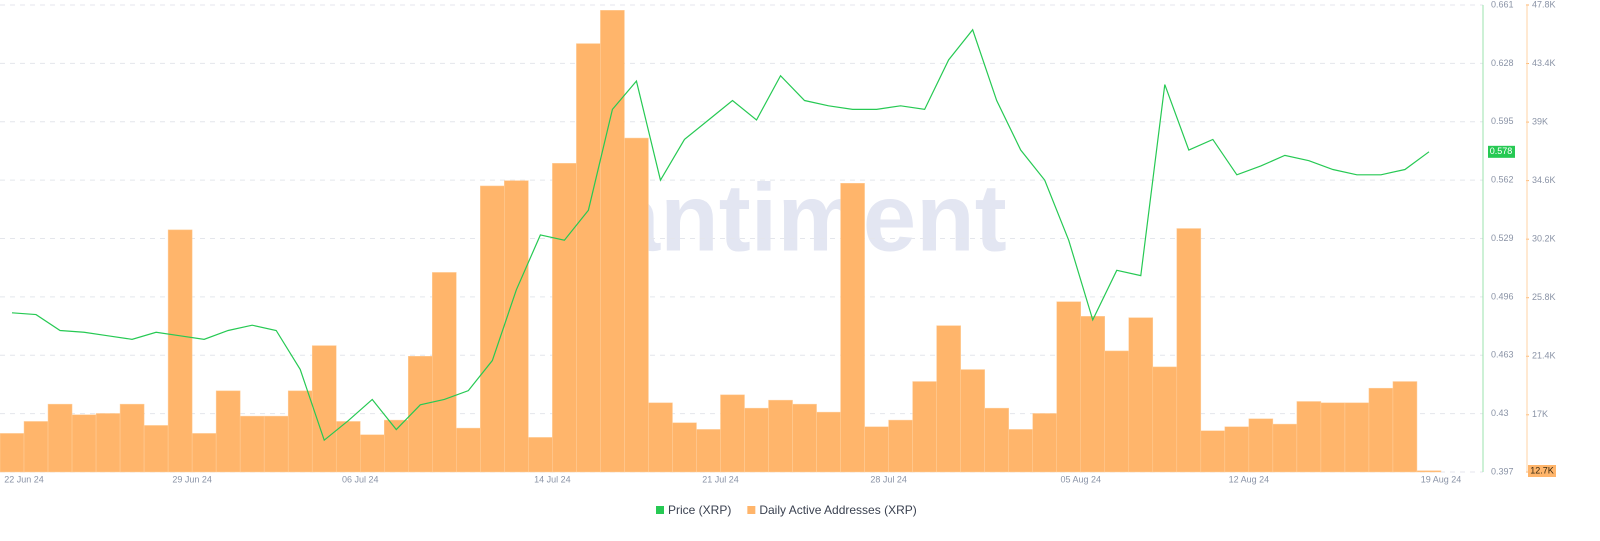 The height and width of the screenshot is (541, 1600). Describe the element at coordinates (720, 479) in the screenshot. I see `x-tick-label: 21 Jul 24` at that location.